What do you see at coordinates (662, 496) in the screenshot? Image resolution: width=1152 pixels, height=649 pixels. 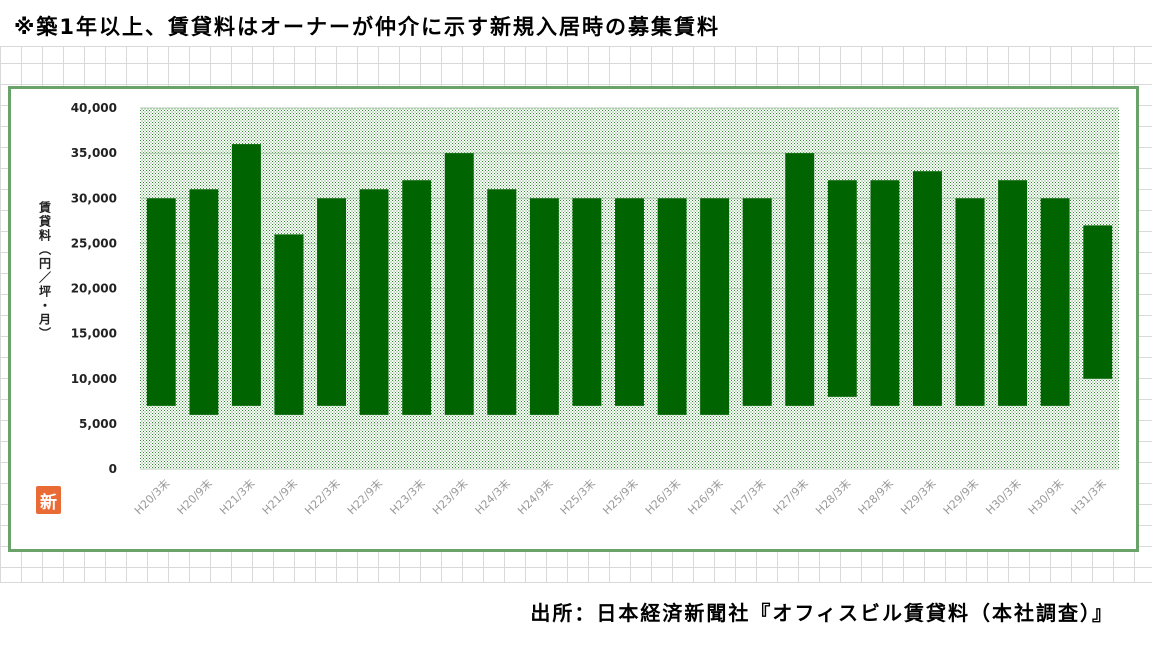 I see `x-tick-label: H26/3末` at bounding box center [662, 496].